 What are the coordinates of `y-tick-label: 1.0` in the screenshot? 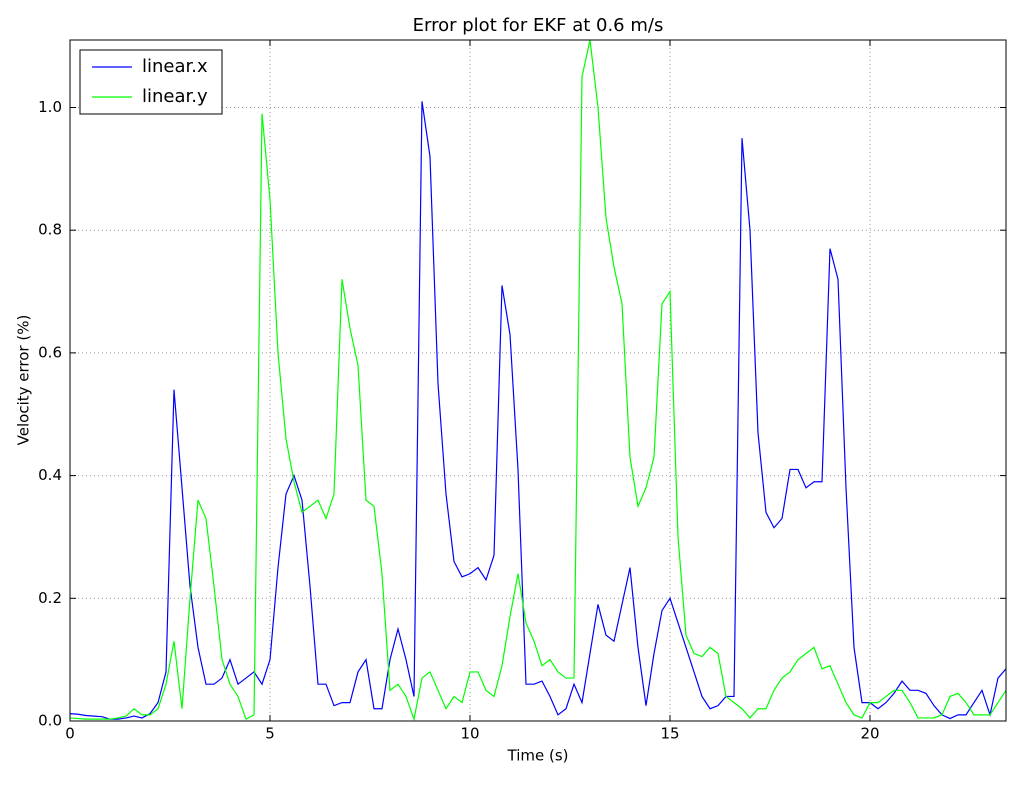 It's located at (50, 107).